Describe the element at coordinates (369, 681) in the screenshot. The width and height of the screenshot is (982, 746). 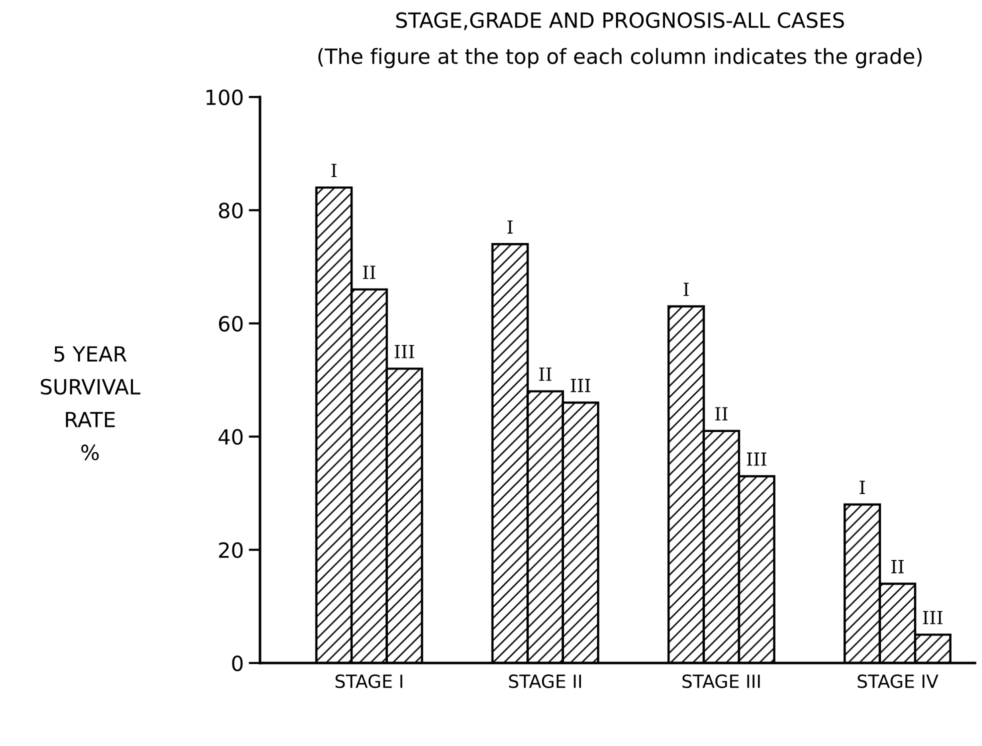
I see `x-tick-label: STAGE I` at that location.